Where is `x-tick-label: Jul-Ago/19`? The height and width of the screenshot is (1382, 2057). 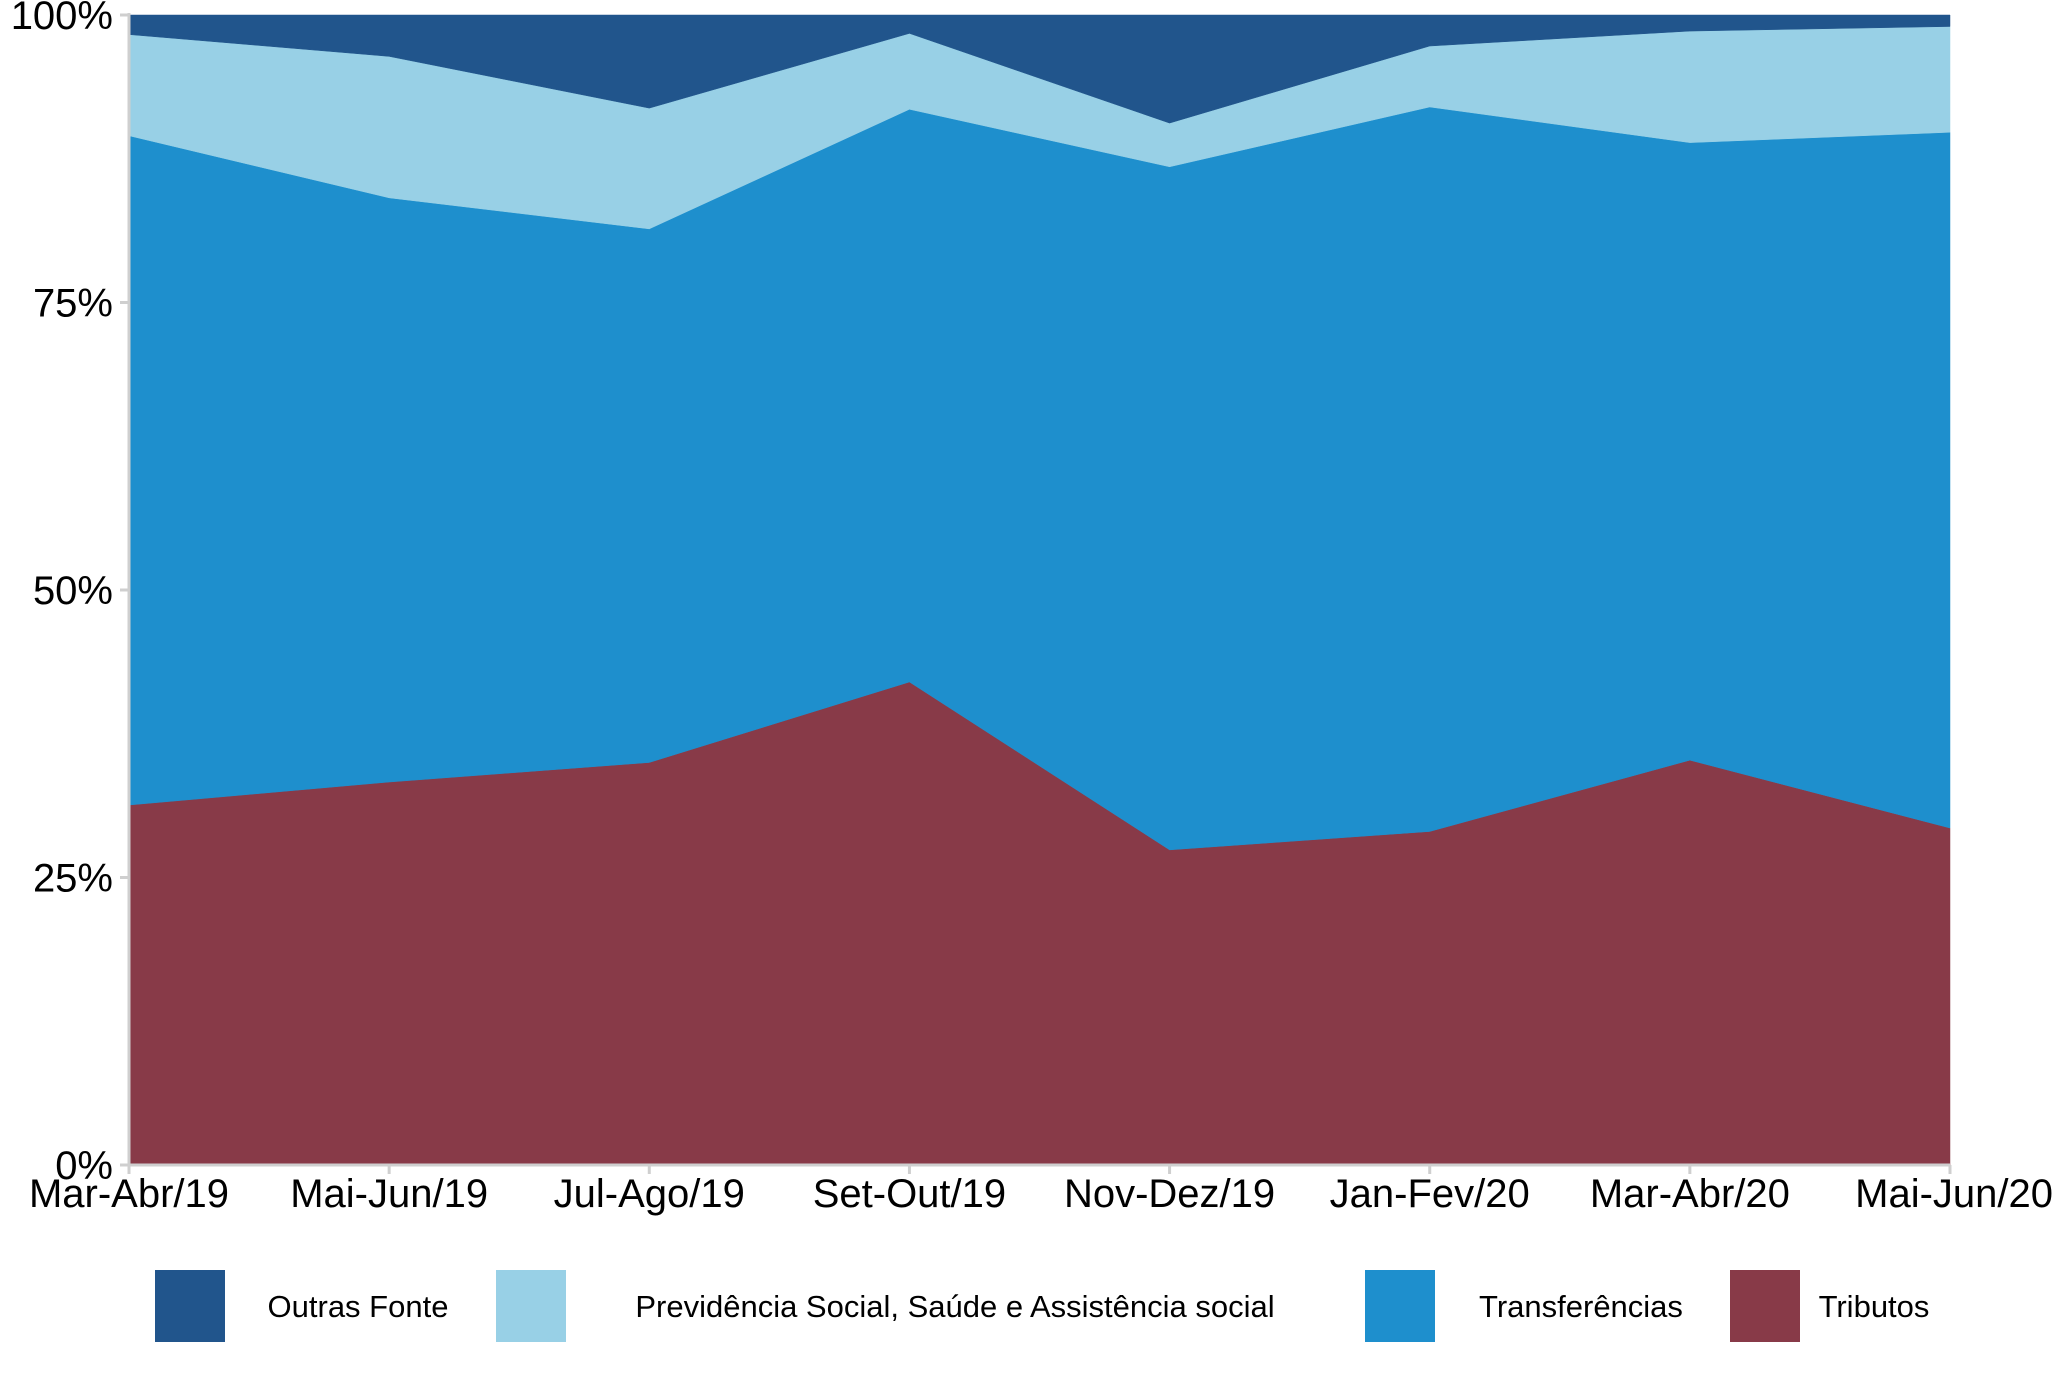 x-tick-label: Jul-Ago/19 is located at coordinates (649, 1194).